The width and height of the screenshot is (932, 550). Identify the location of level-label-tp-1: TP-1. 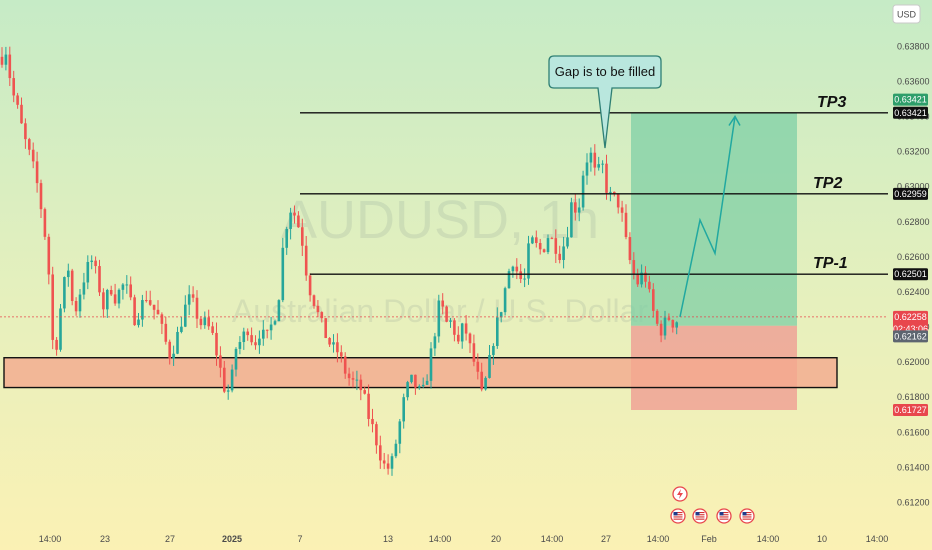
(830, 263).